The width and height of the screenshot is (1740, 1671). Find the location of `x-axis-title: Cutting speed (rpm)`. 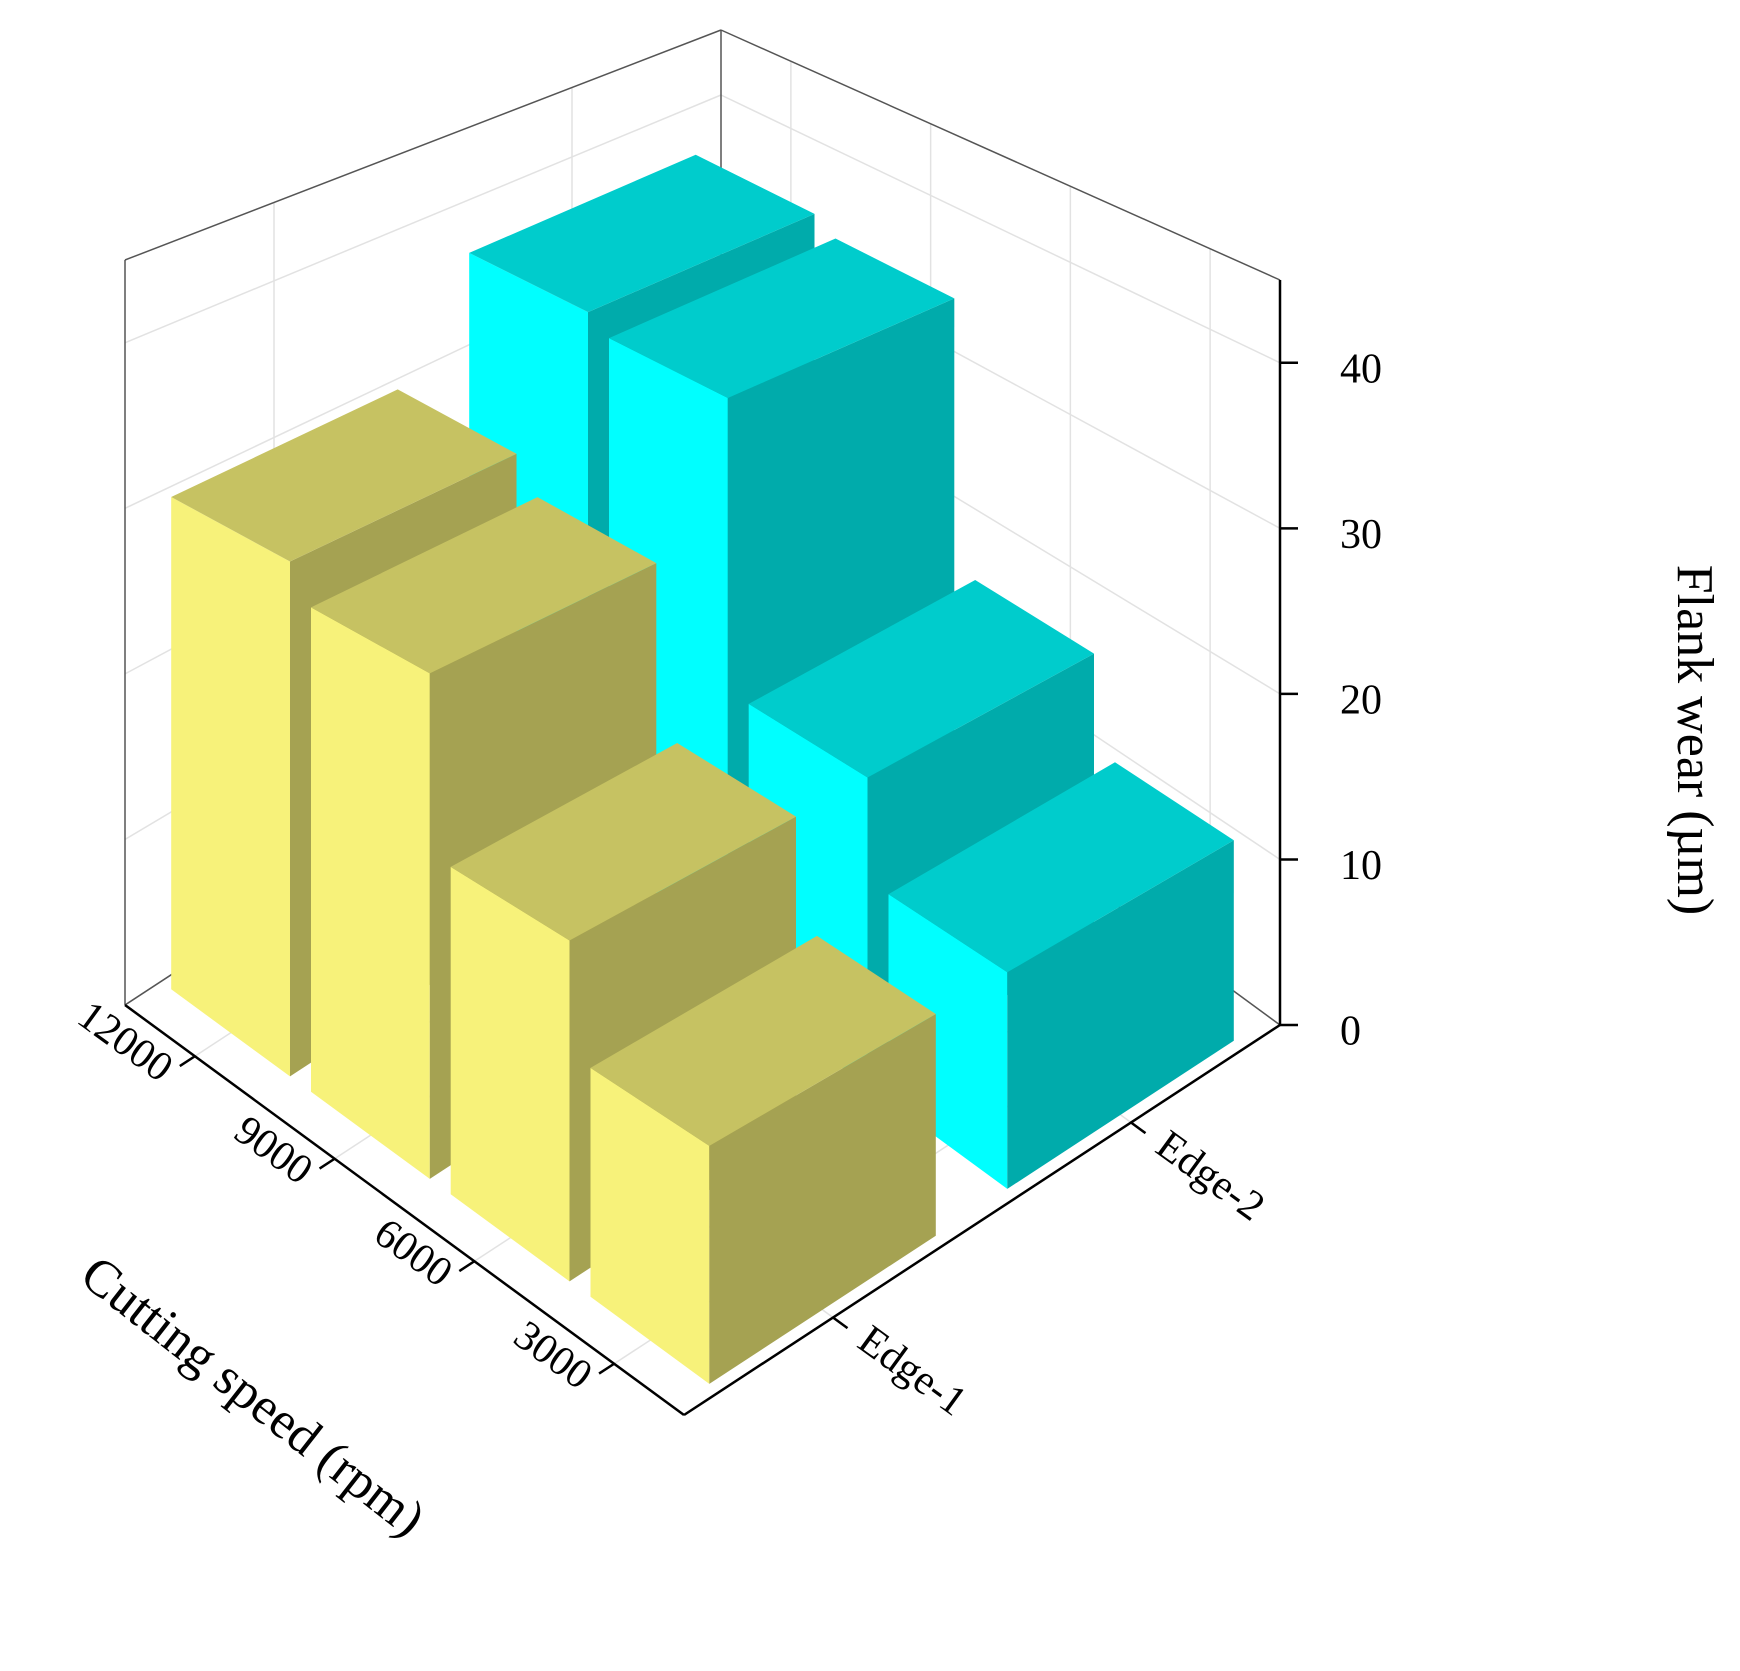

x-axis-title: Cutting speed (rpm) is located at coordinates (252, 1396).